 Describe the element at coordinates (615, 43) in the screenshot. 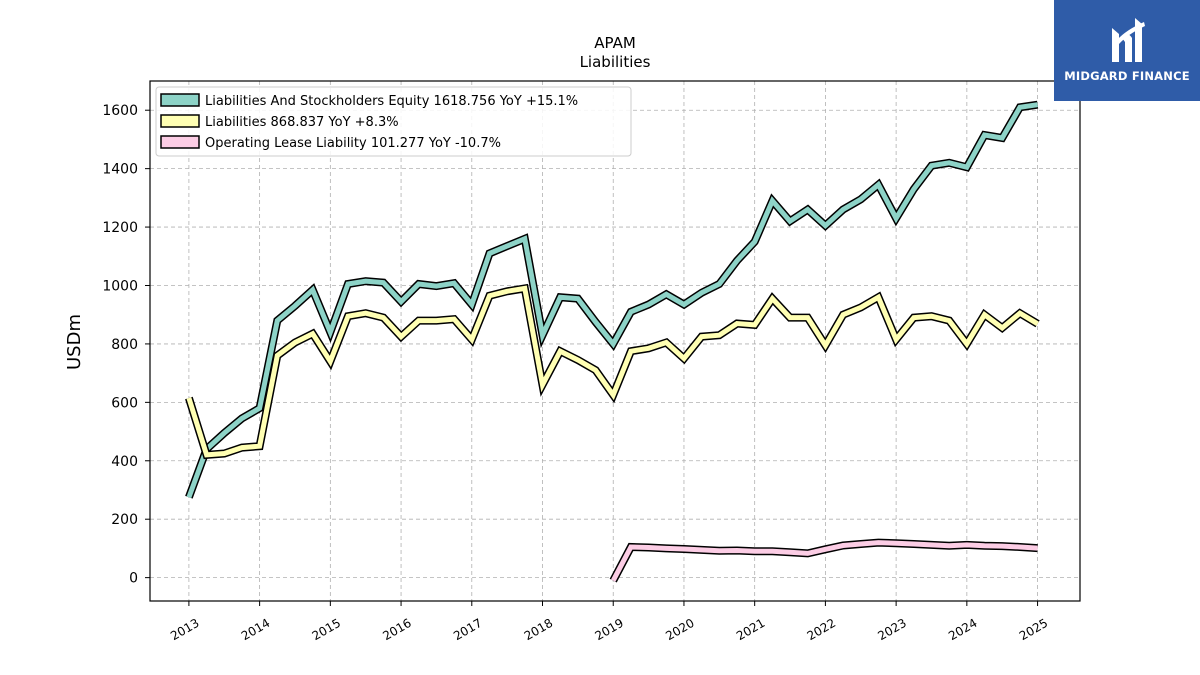

I see `chart-title: APAM` at that location.